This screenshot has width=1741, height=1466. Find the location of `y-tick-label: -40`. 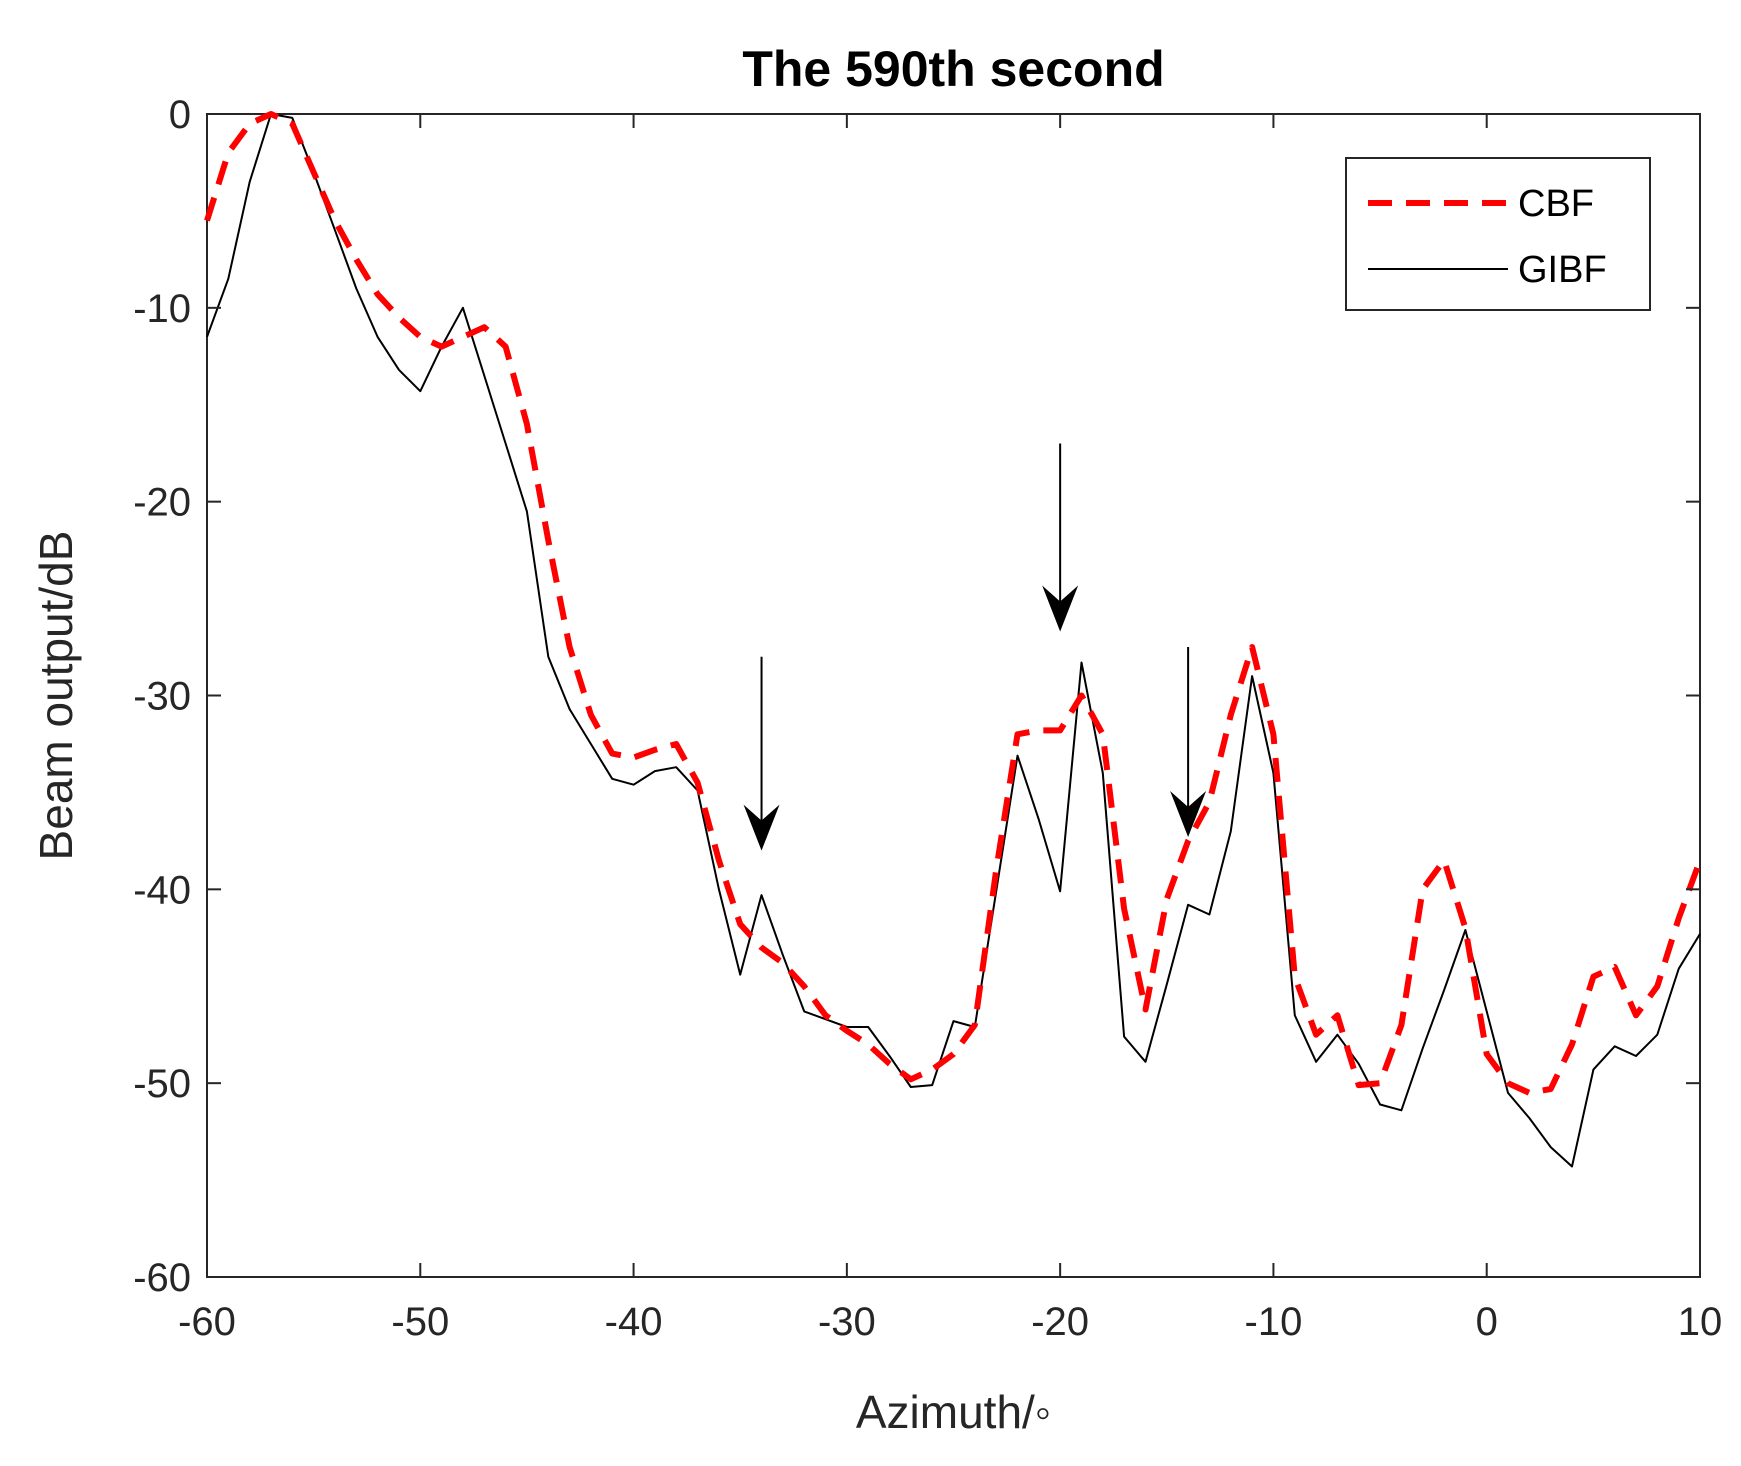

y-tick-label: -40 is located at coordinates (162, 890).